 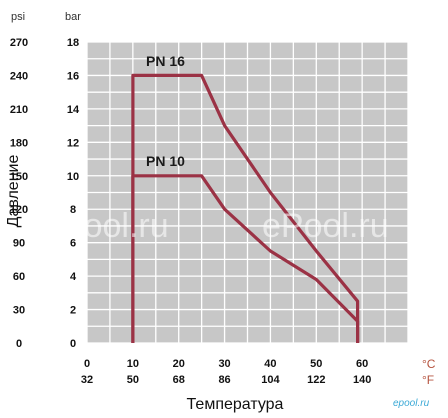 I want to click on y-tick-psi: 30, so click(x=19, y=311).